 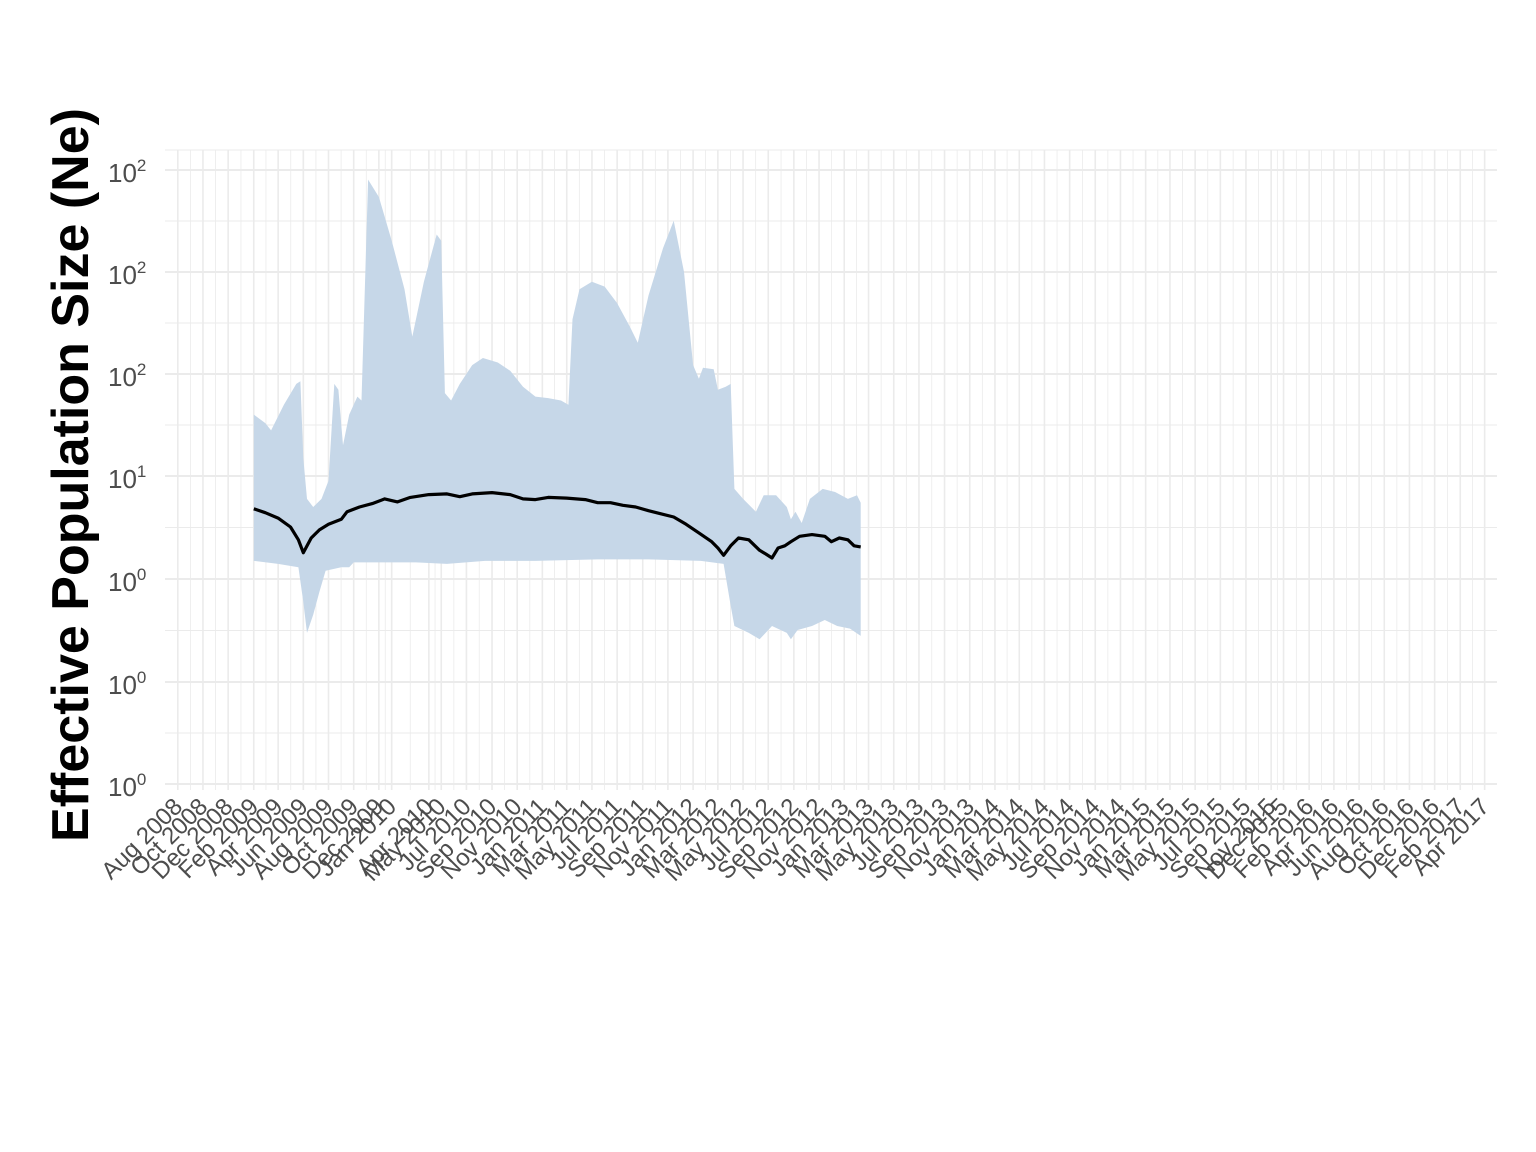 I want to click on y-axis-title: Effective Population Size (Ne), so click(x=71, y=475).